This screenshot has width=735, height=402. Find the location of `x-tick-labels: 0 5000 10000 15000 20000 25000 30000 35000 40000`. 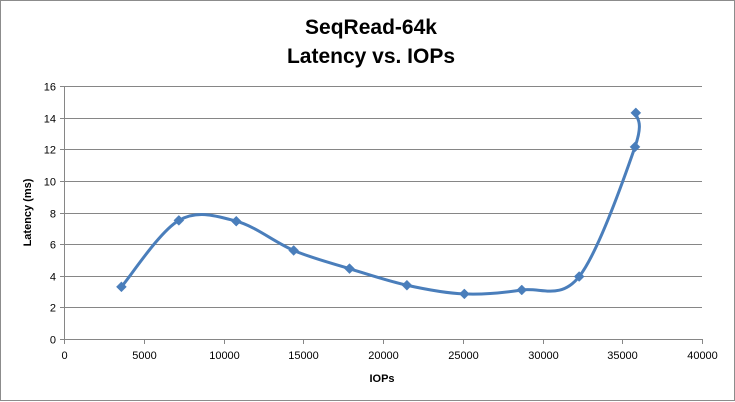

x-tick-labels: 0 5000 10000 15000 20000 25000 30000 35000 40000 is located at coordinates (389, 356).